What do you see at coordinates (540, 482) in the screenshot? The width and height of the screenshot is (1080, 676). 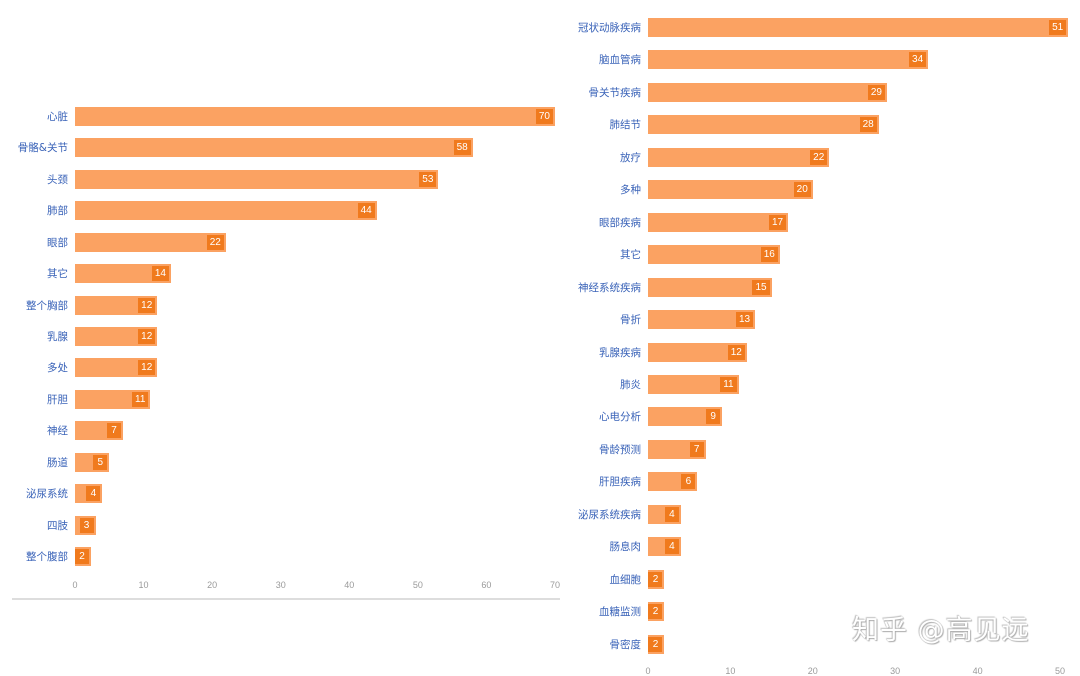 I see `bar-row: 肝胆疾病 6` at bounding box center [540, 482].